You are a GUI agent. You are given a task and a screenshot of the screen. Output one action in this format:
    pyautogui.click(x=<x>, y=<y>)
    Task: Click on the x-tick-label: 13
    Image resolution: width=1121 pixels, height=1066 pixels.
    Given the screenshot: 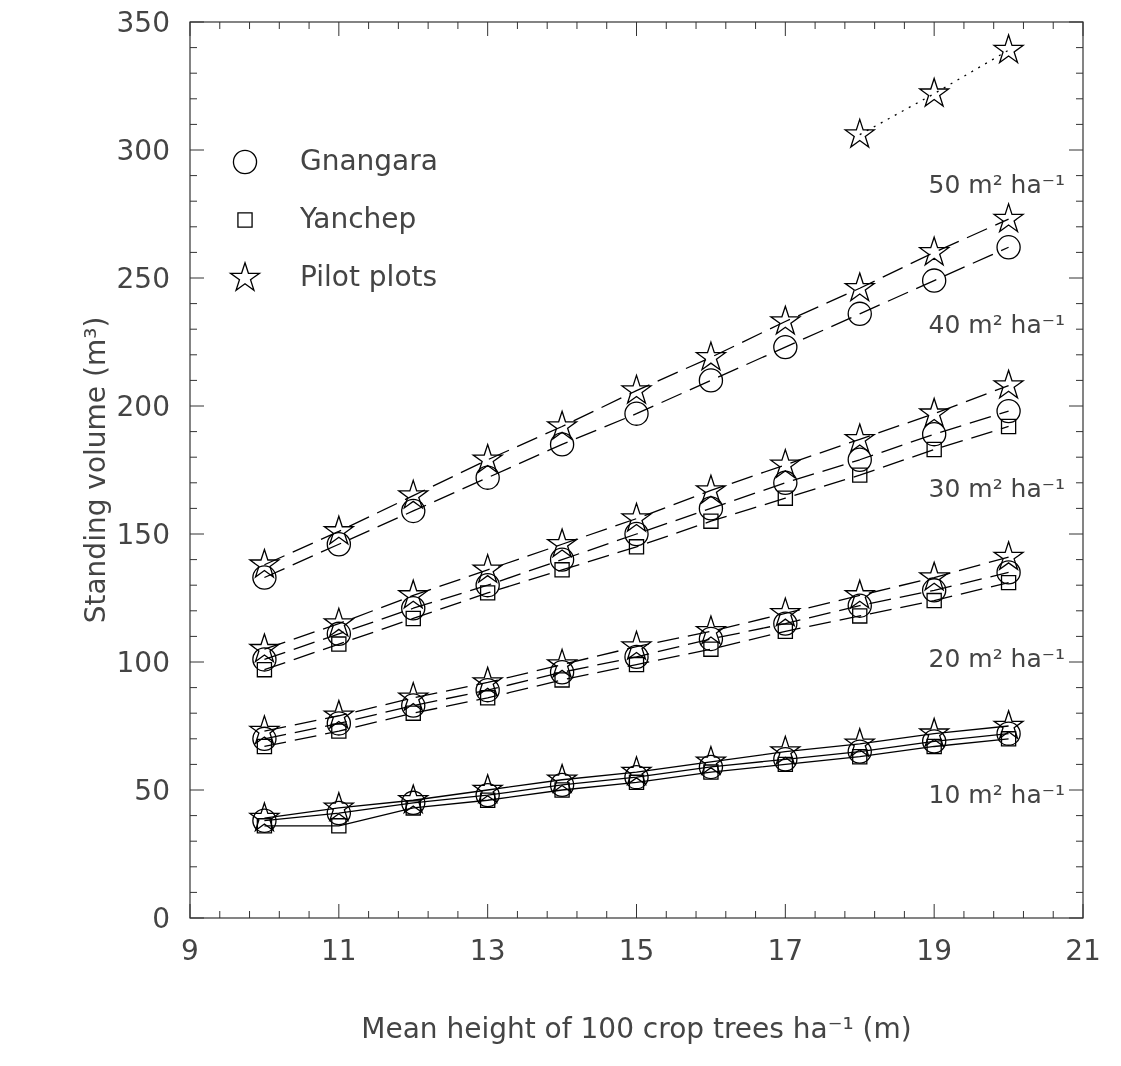 What is the action you would take?
    pyautogui.click(x=487, y=950)
    